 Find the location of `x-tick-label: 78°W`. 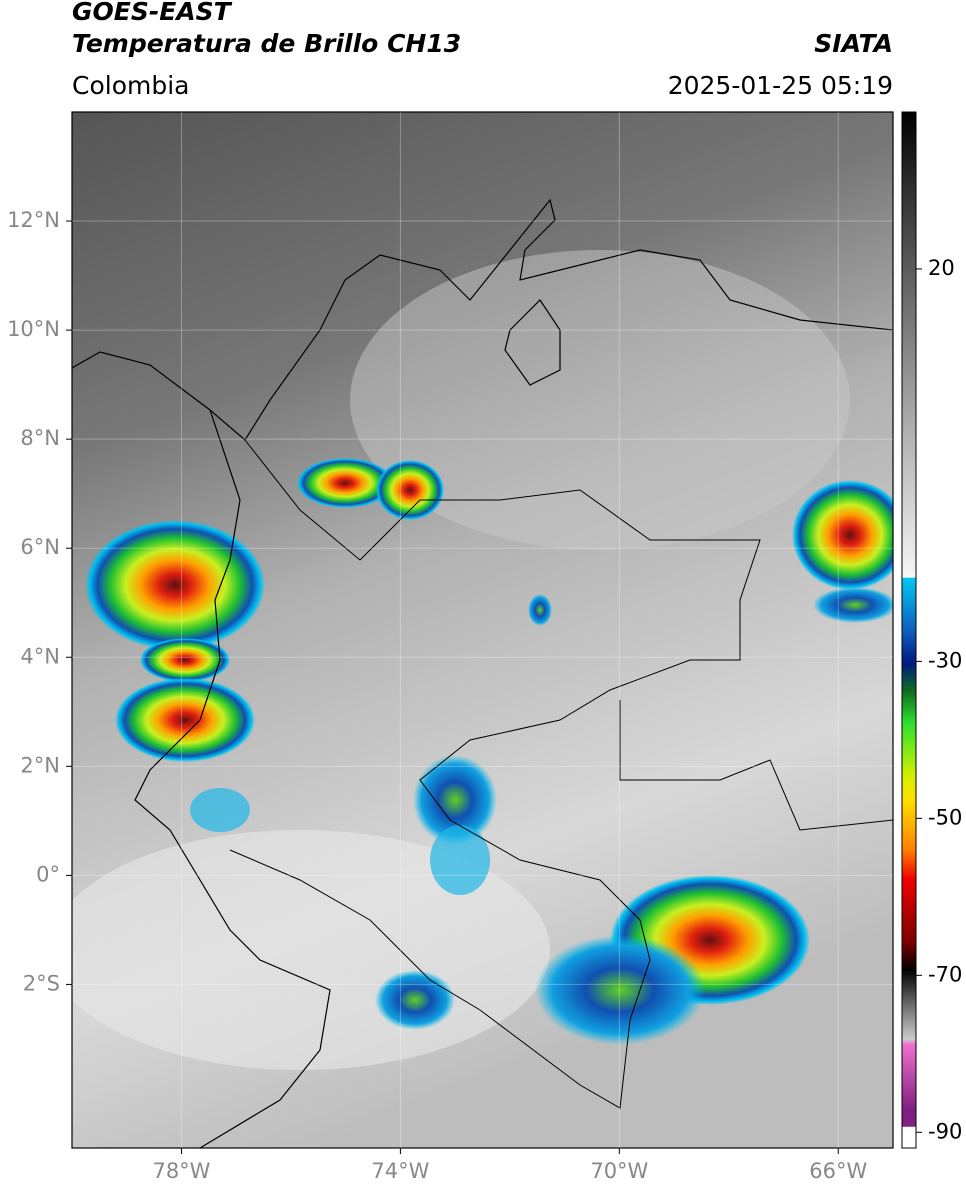

x-tick-label: 78°W is located at coordinates (181, 1171).